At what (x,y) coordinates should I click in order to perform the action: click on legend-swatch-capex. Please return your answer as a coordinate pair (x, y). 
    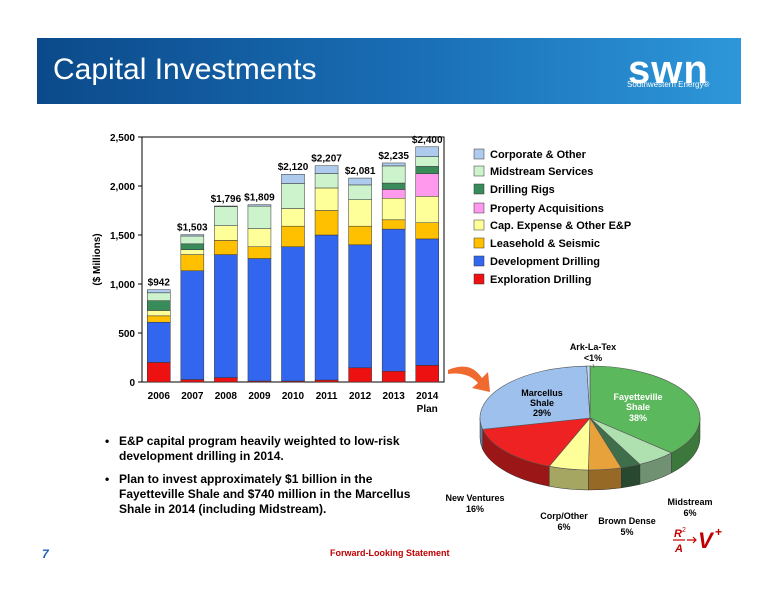
    Looking at the image, I should click on (479, 225).